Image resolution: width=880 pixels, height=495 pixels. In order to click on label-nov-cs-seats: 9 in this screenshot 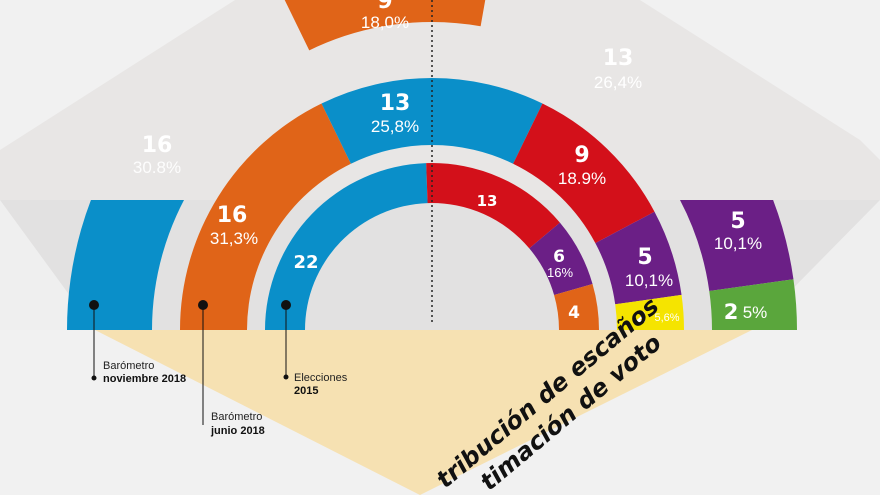, I will do `click(384, 7)`.